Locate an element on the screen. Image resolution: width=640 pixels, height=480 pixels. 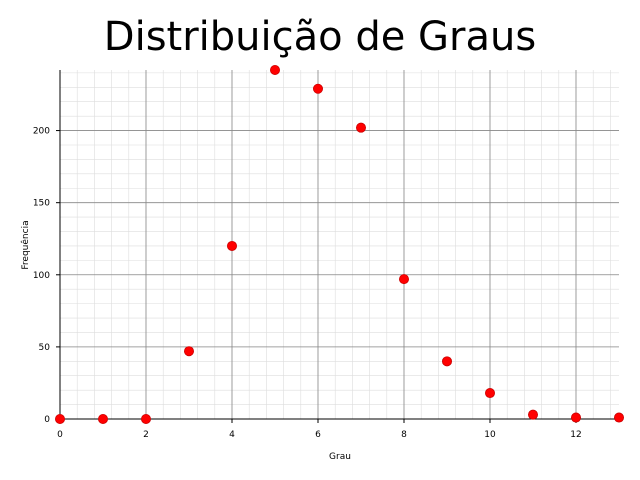
x-tick-label: 4 is located at coordinates (232, 435).